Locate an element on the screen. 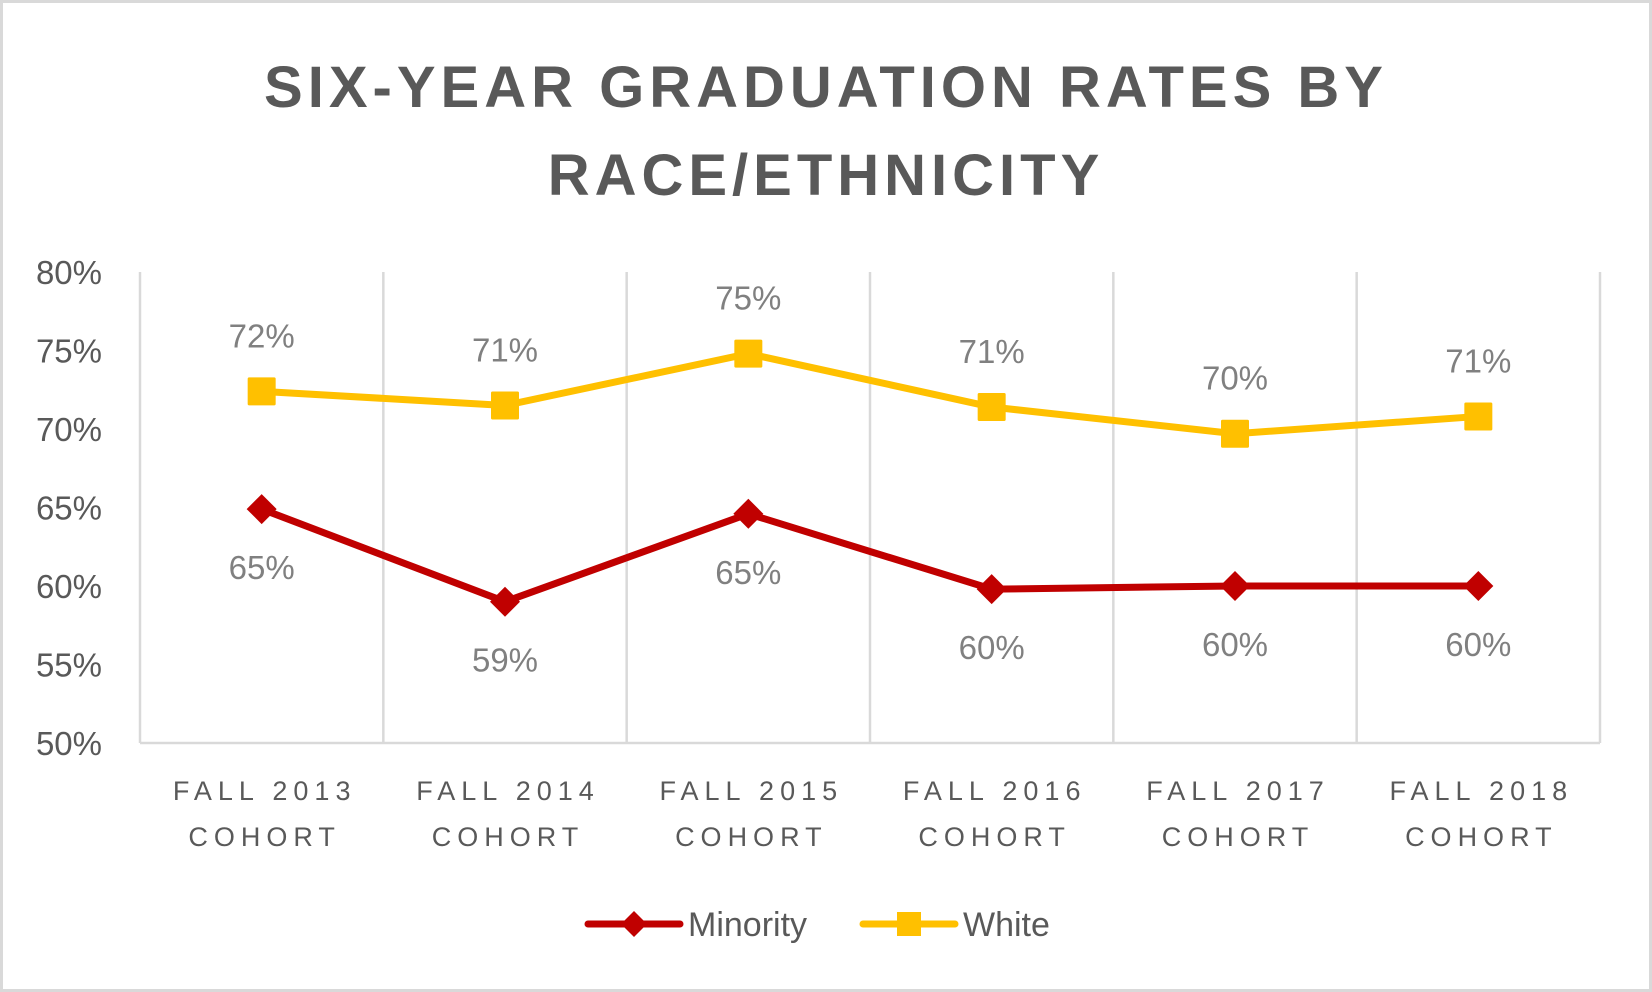  legend-diamond-marker is located at coordinates (634, 924).